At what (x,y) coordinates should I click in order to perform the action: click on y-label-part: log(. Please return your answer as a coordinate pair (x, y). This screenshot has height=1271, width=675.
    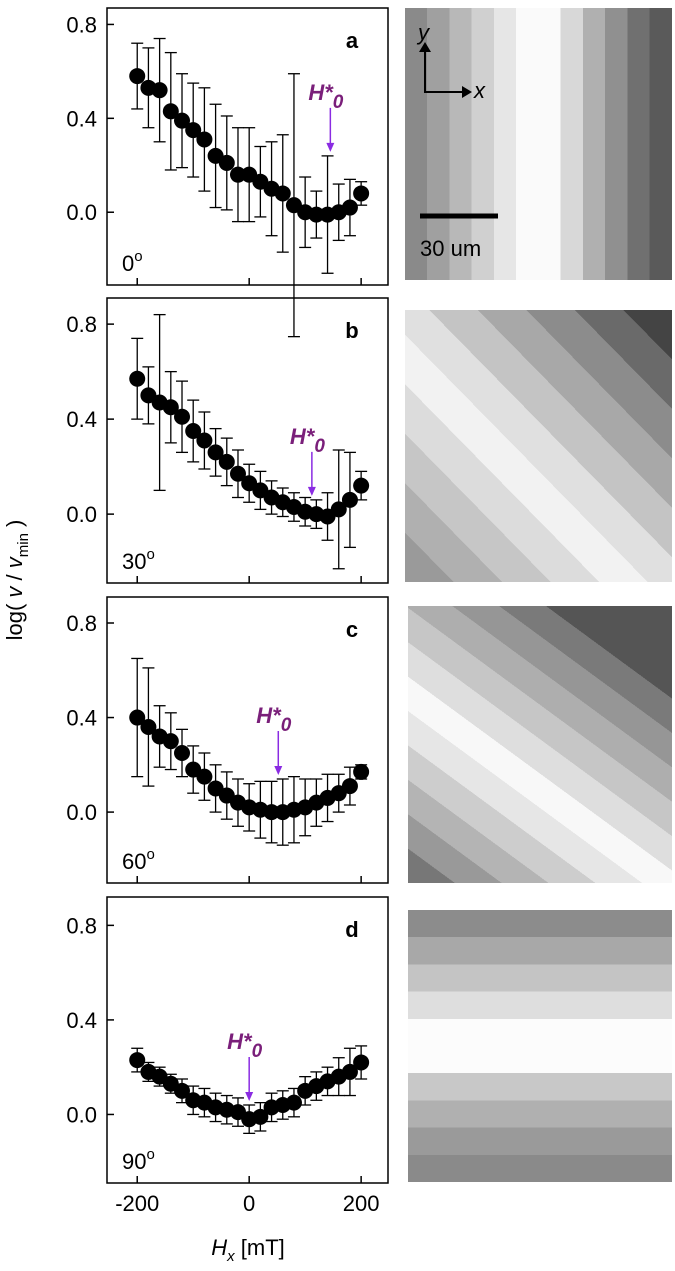
    Looking at the image, I should click on (14, 619).